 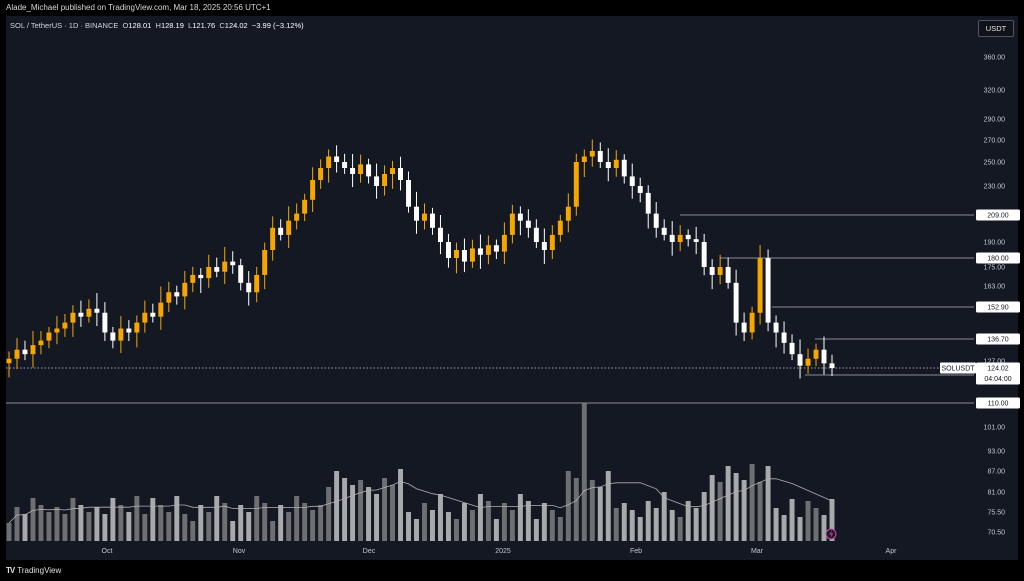 I want to click on time-tick: Feb, so click(x=636, y=551).